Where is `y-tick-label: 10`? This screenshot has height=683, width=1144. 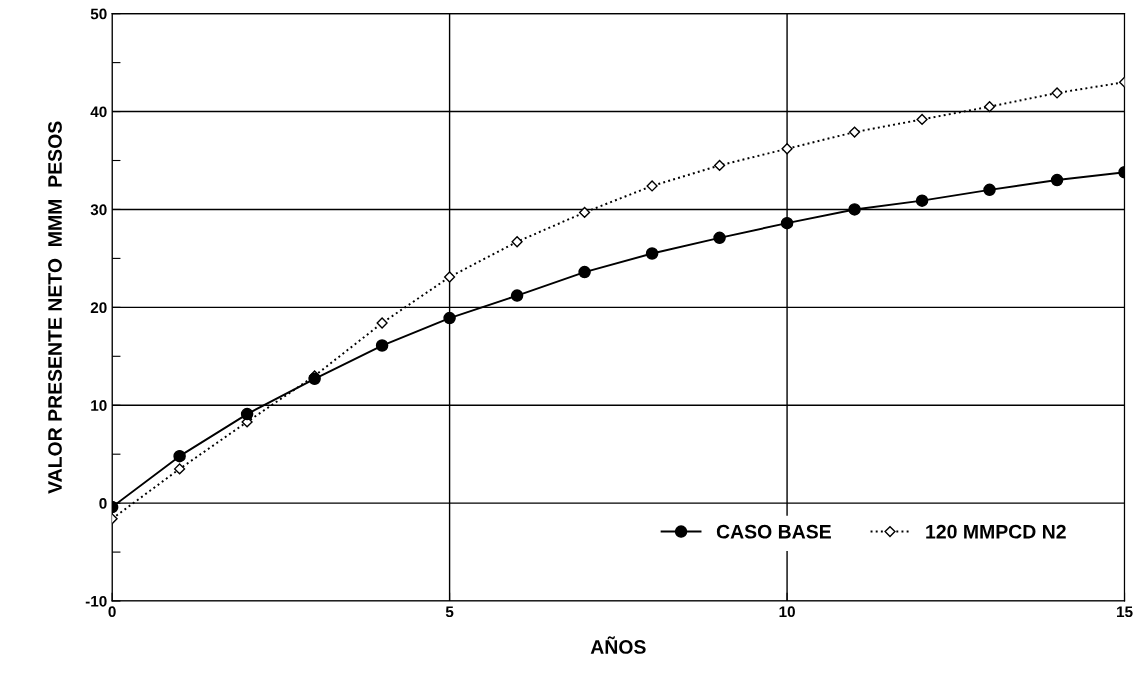
y-tick-label: 10 is located at coordinates (99, 405).